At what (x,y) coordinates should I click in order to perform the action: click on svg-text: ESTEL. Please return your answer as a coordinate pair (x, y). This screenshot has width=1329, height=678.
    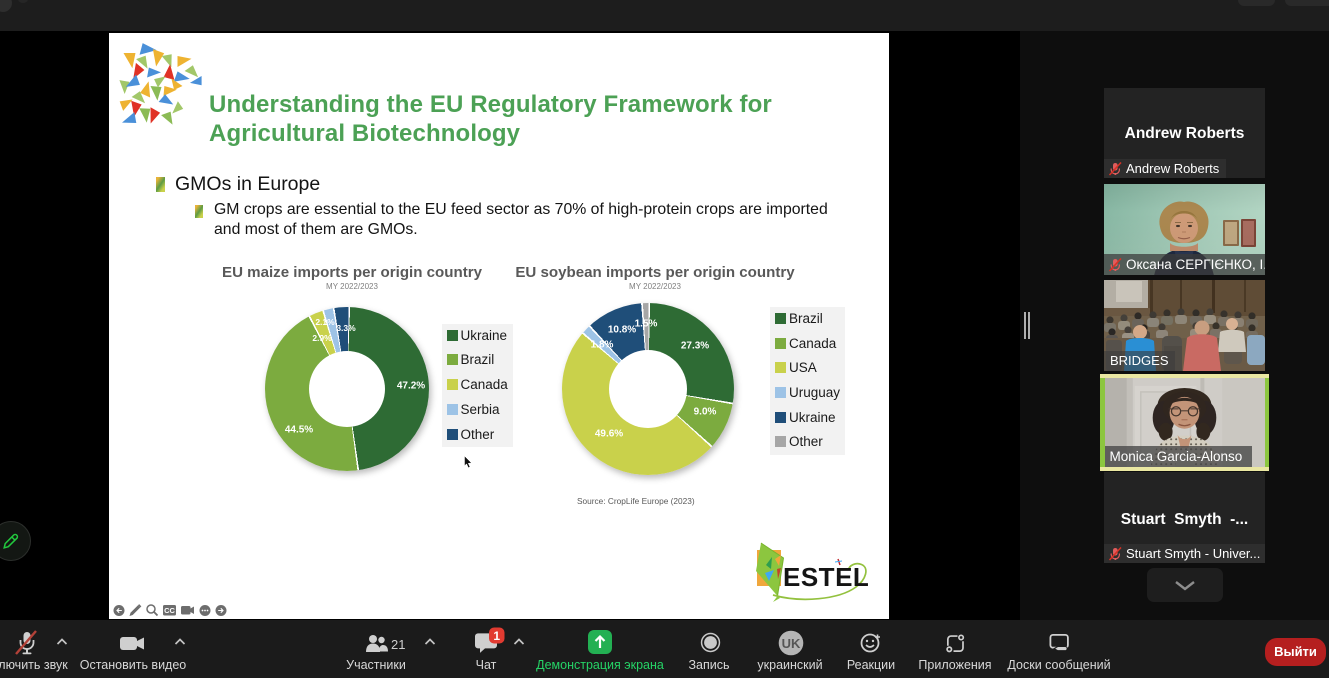
    Looking at the image, I should click on (826, 577).